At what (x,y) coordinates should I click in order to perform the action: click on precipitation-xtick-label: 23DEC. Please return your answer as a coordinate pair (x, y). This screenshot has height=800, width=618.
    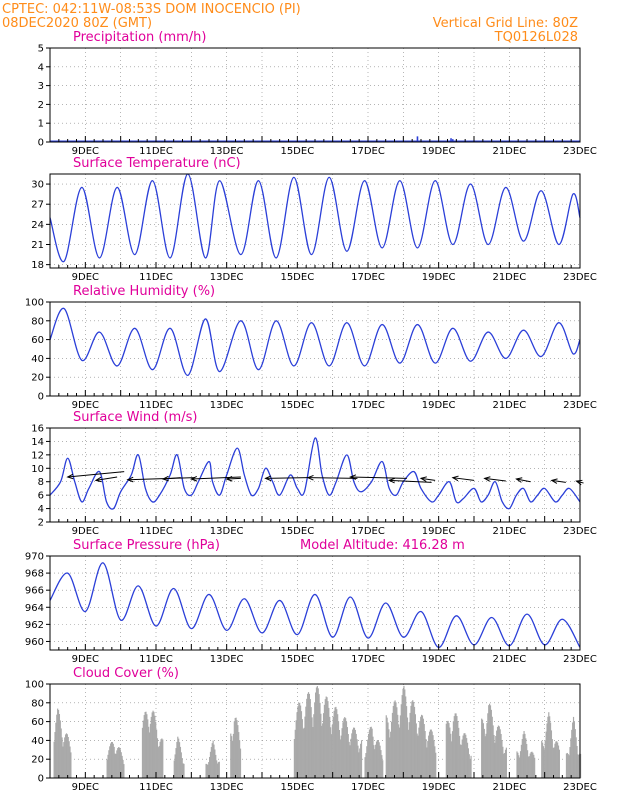
    Looking at the image, I should click on (580, 151).